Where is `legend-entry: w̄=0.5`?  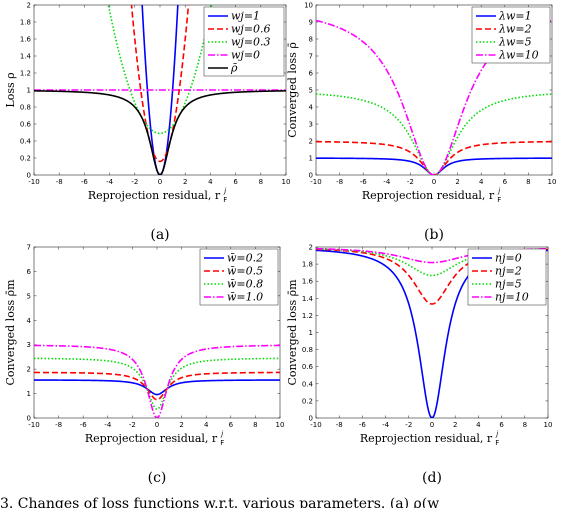
legend-entry: w̄=0.5 is located at coordinates (245, 271).